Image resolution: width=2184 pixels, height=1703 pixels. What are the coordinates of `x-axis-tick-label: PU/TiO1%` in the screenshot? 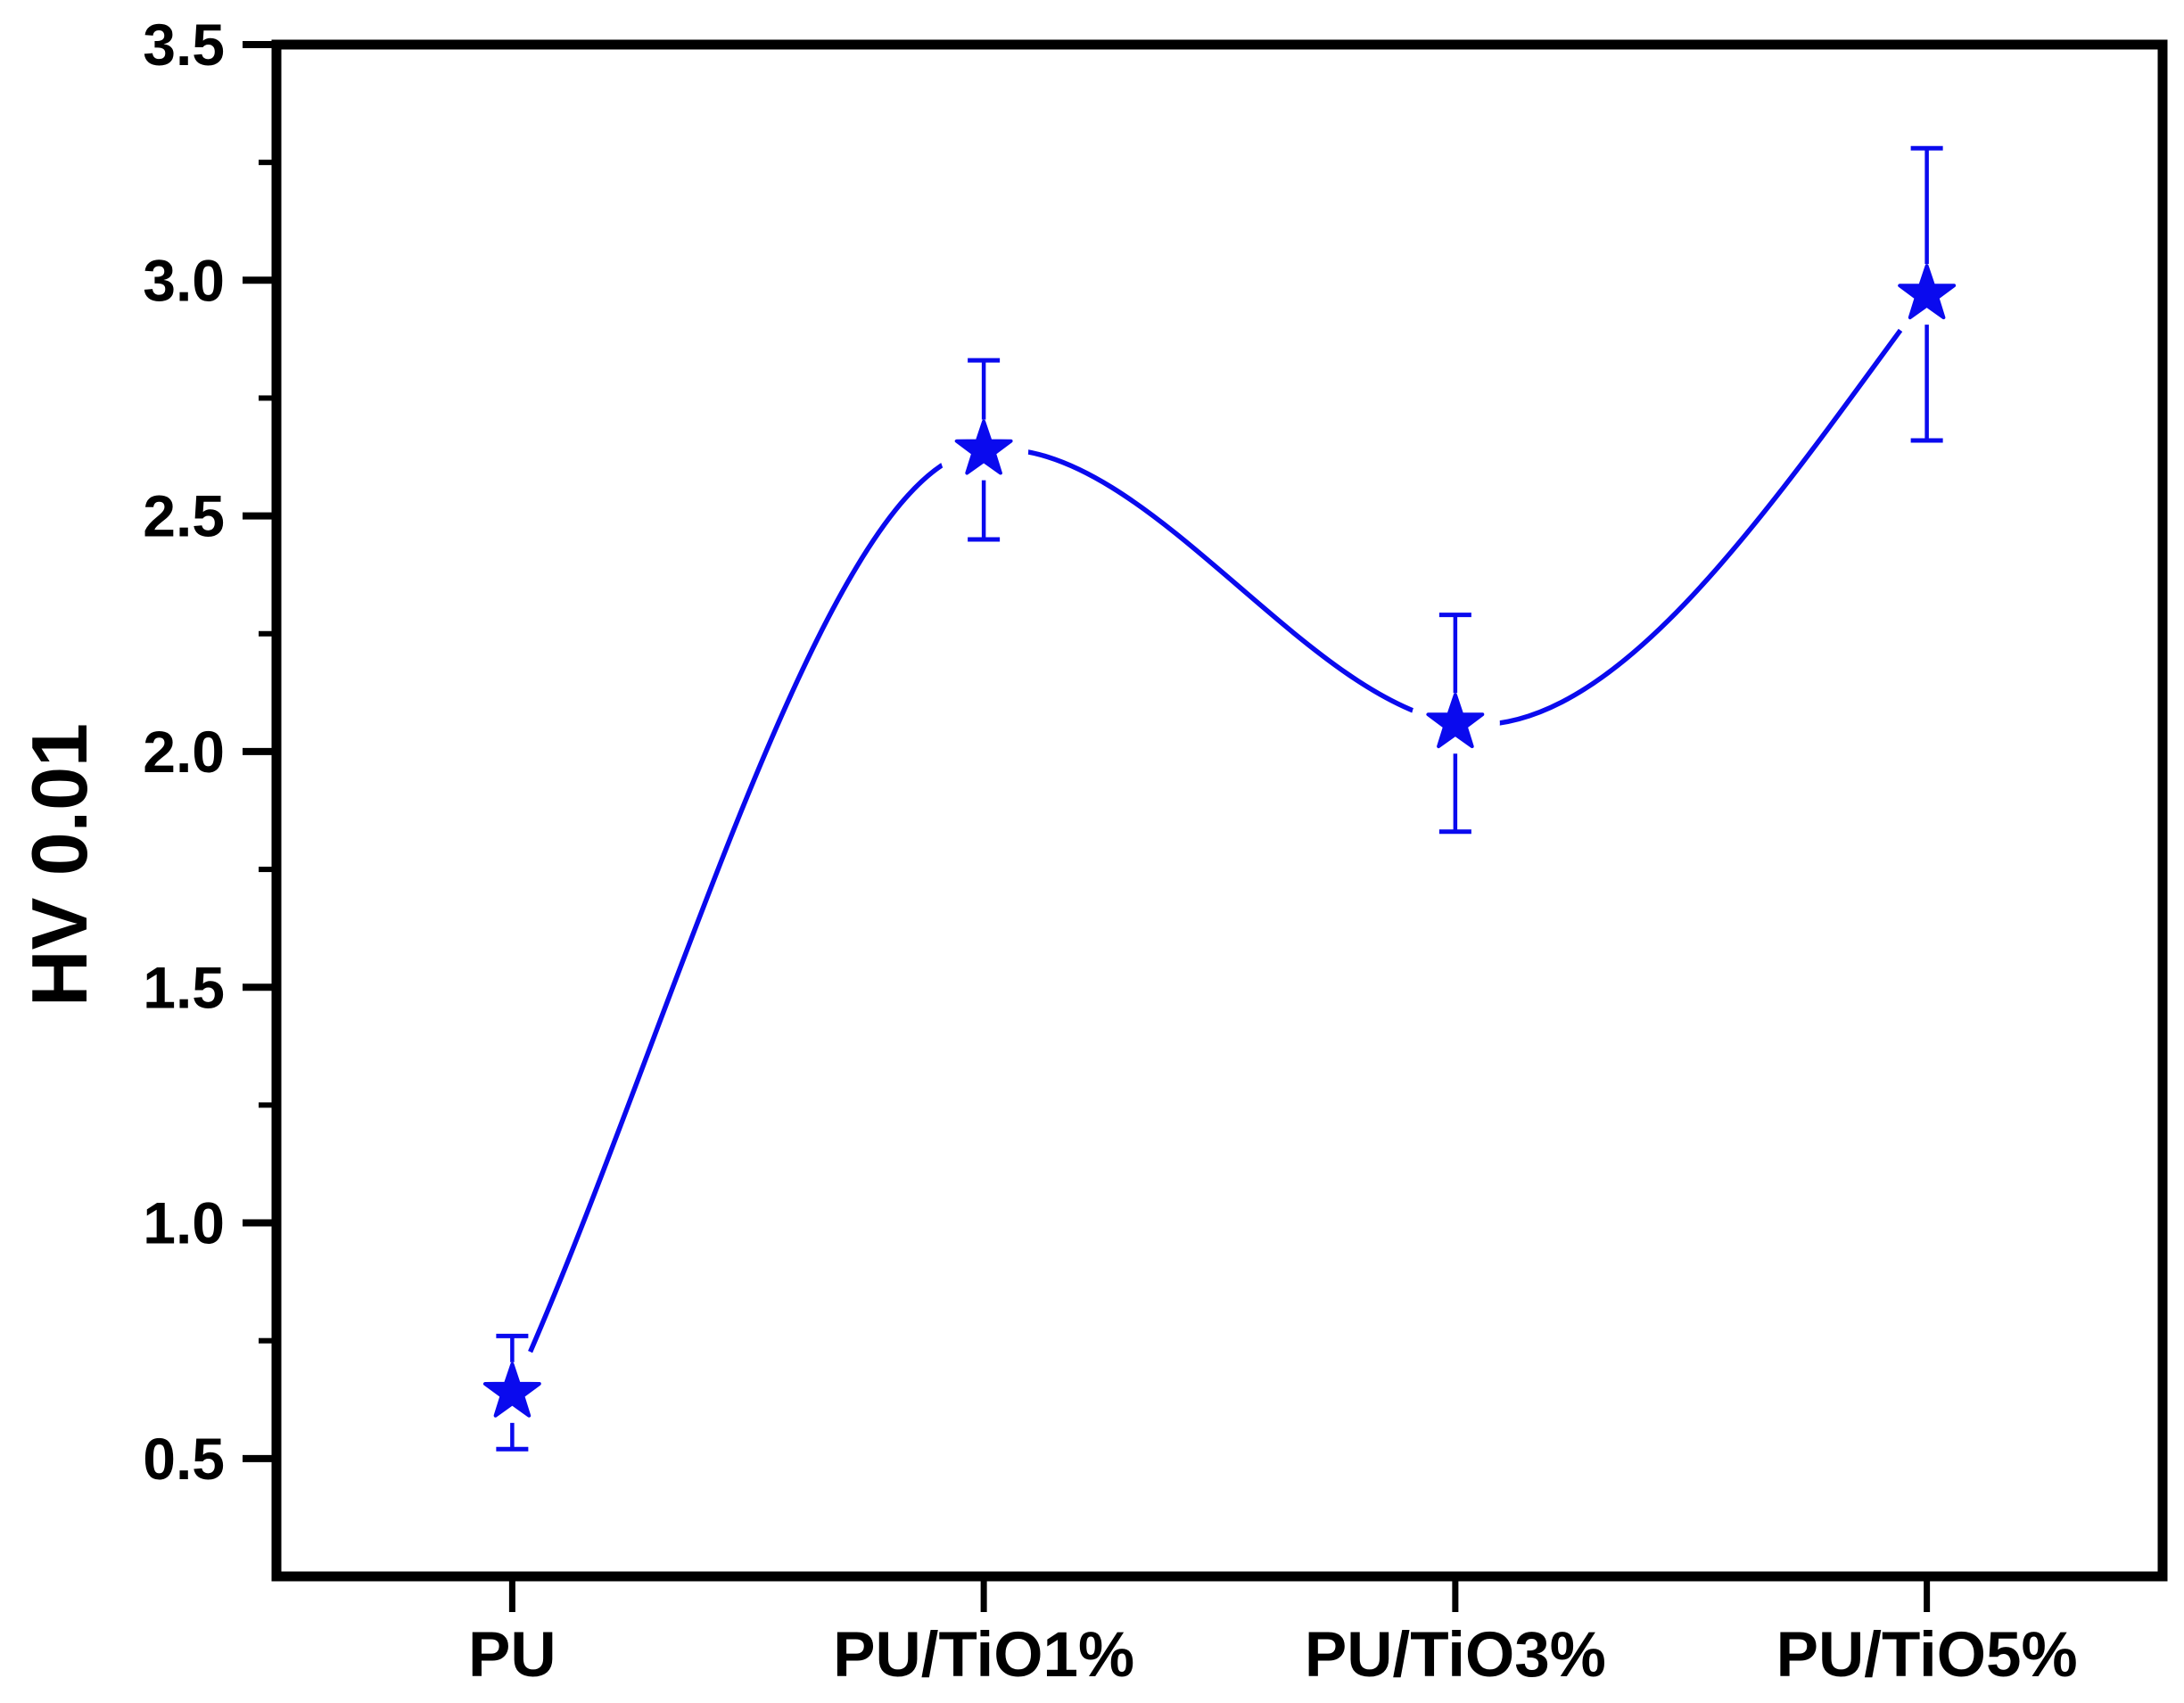 It's located at (983, 1655).